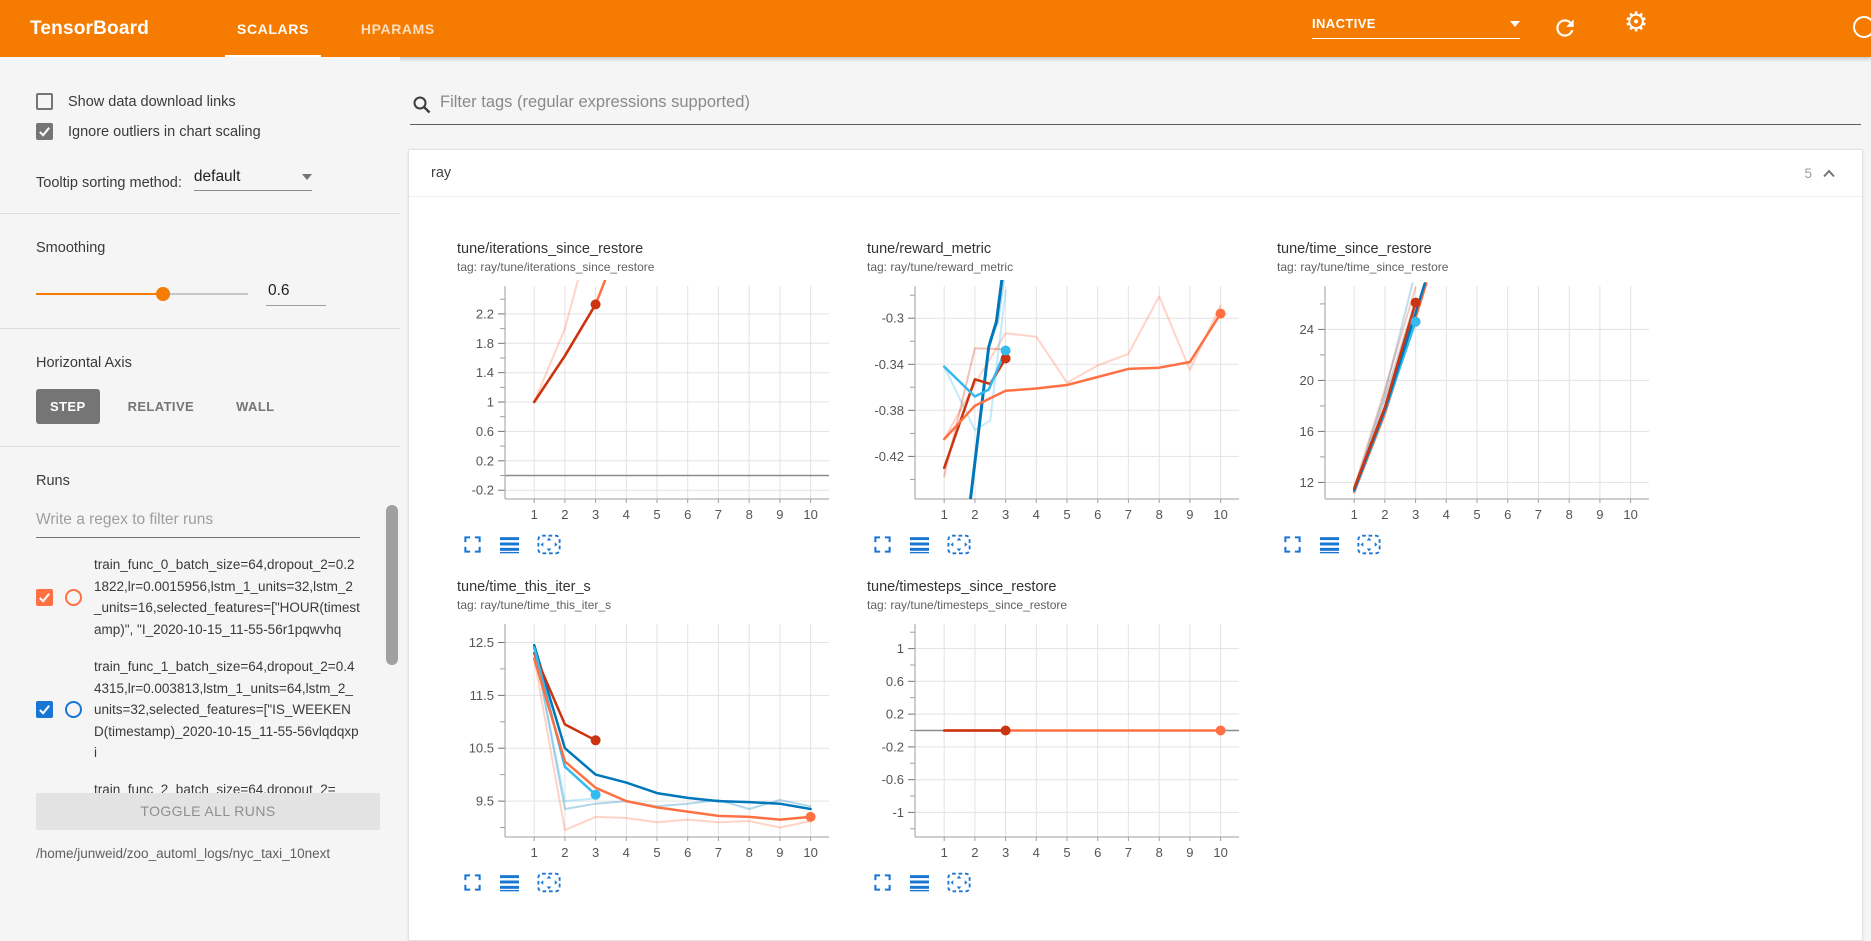 The image size is (1871, 941). I want to click on horizontal-axis-label: Horizontal Axis, so click(84, 363).